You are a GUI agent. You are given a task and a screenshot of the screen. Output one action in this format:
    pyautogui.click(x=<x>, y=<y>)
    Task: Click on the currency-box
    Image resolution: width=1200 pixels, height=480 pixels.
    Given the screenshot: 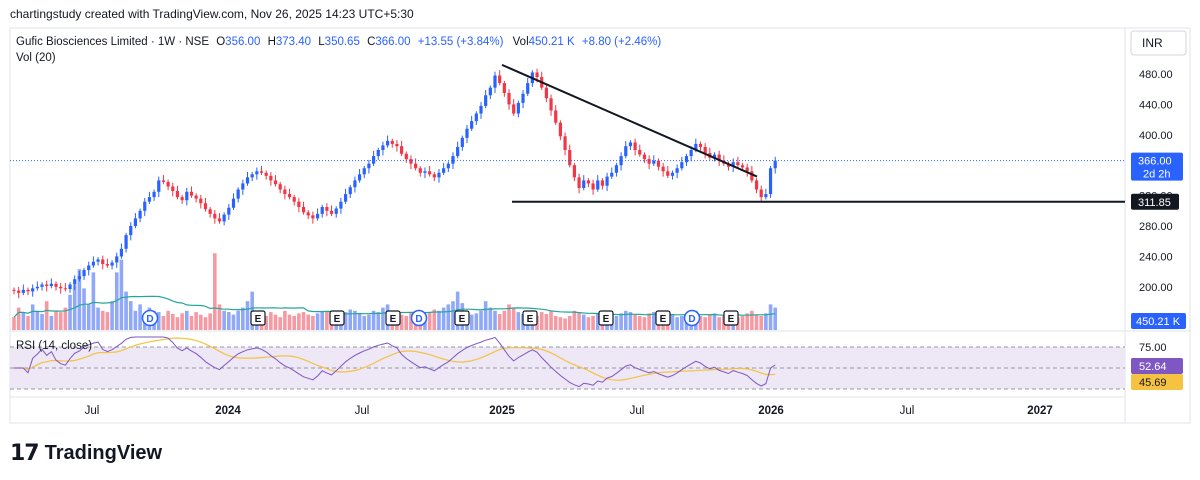 What is the action you would take?
    pyautogui.click(x=1158, y=43)
    